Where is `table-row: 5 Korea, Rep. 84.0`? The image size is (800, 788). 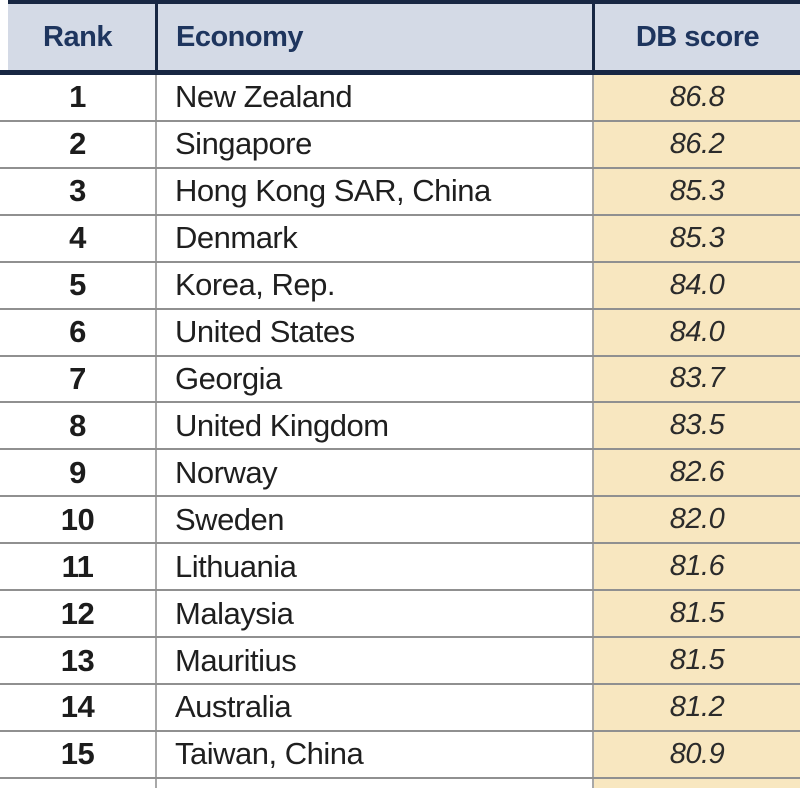
table-row: 5 Korea, Rep. 84.0 is located at coordinates (400, 286).